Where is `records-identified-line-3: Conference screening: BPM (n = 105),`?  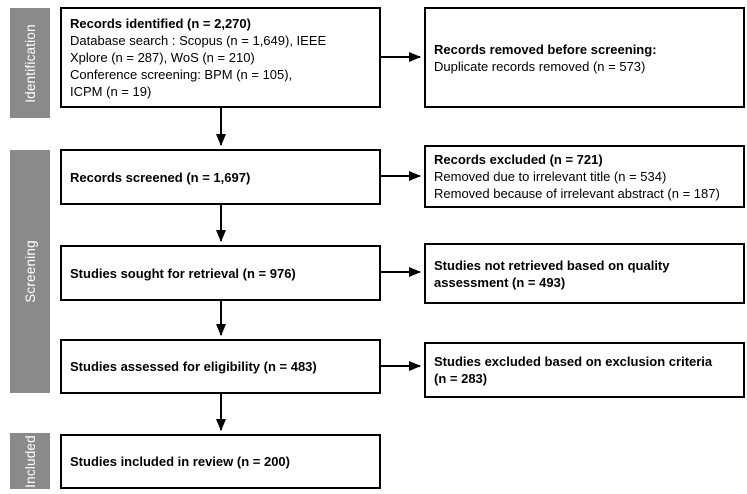
records-identified-line-3: Conference screening: BPM (n = 105), is located at coordinates (181, 74).